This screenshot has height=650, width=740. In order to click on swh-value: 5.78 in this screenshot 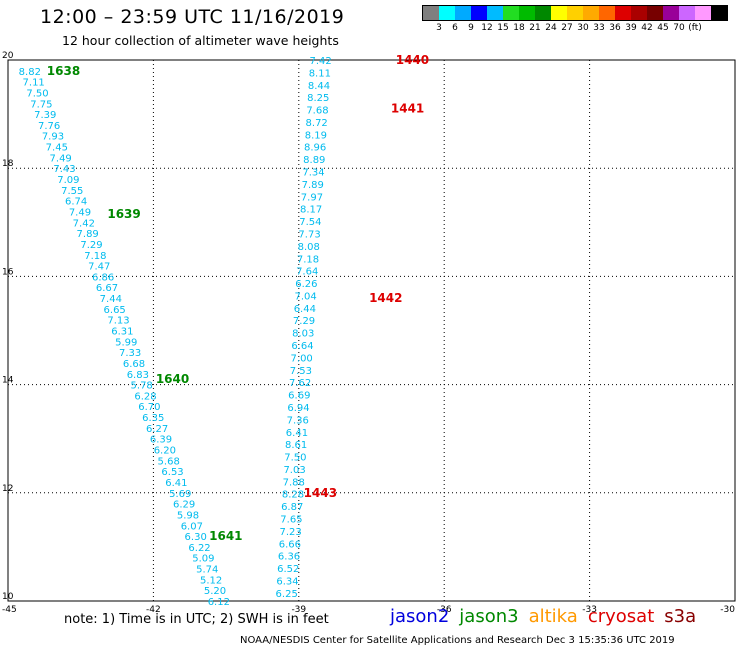, I will do `click(142, 386)`.